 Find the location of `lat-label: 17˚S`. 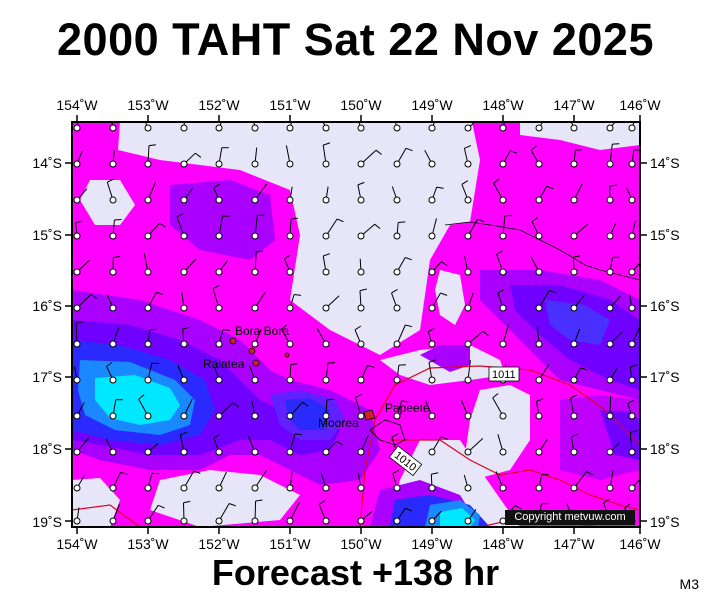

lat-label: 17˚S is located at coordinates (47, 377).